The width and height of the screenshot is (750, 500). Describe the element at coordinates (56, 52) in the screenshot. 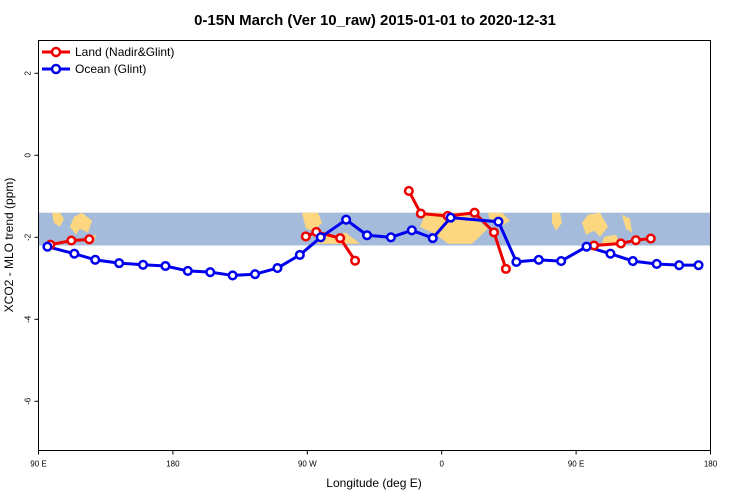

I see `legend-land-marker` at that location.